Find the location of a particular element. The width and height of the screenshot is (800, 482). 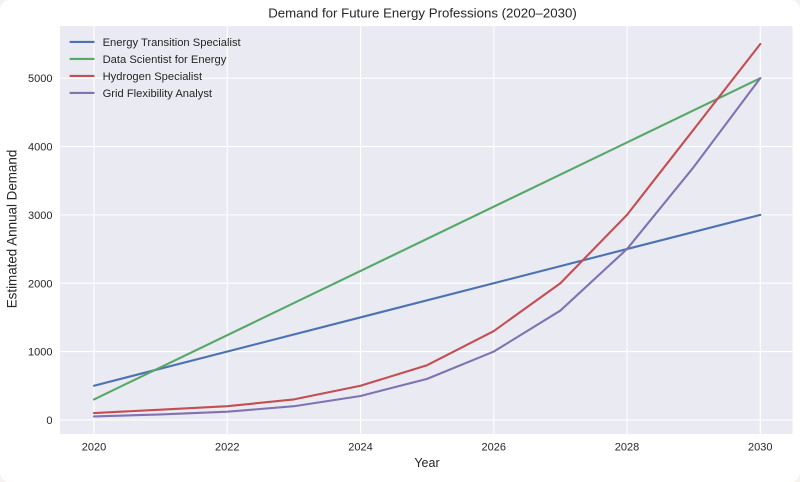

svg-text: 1000 is located at coordinates (40, 353).